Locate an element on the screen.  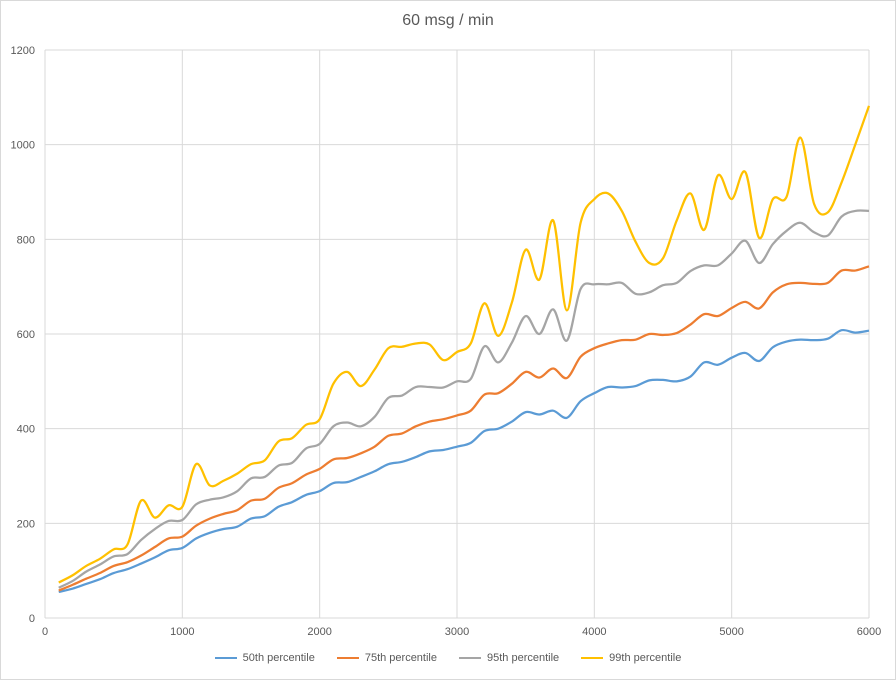
legend-label: 75th percentile is located at coordinates (400, 658).